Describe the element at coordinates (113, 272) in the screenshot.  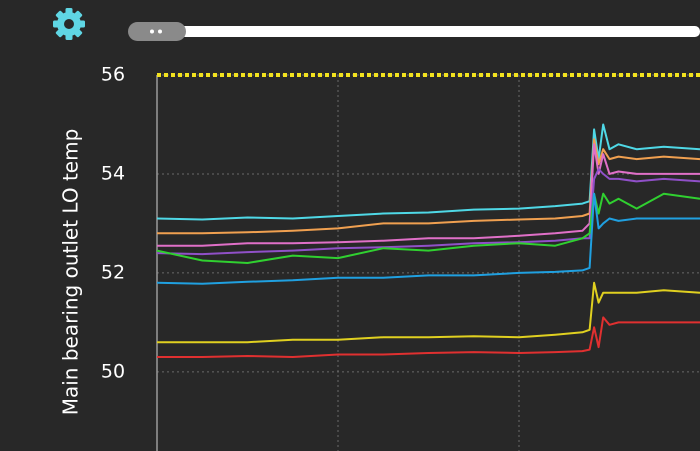
I see `y-tick-label: 52` at that location.